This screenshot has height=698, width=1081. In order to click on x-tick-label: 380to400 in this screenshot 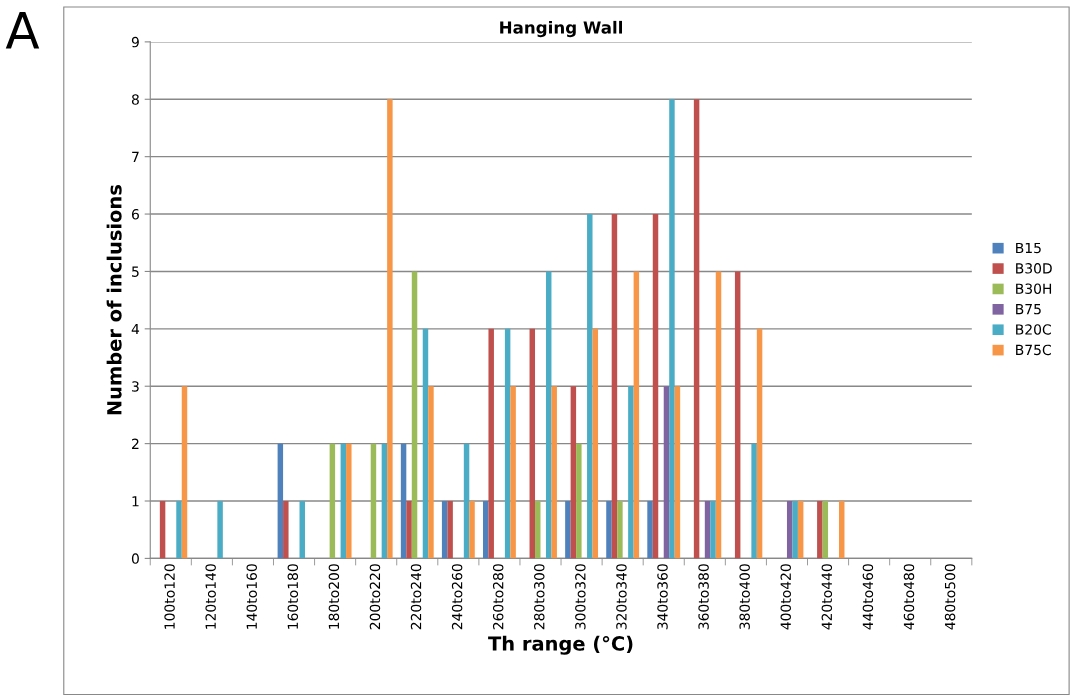, I will do `click(744, 597)`.